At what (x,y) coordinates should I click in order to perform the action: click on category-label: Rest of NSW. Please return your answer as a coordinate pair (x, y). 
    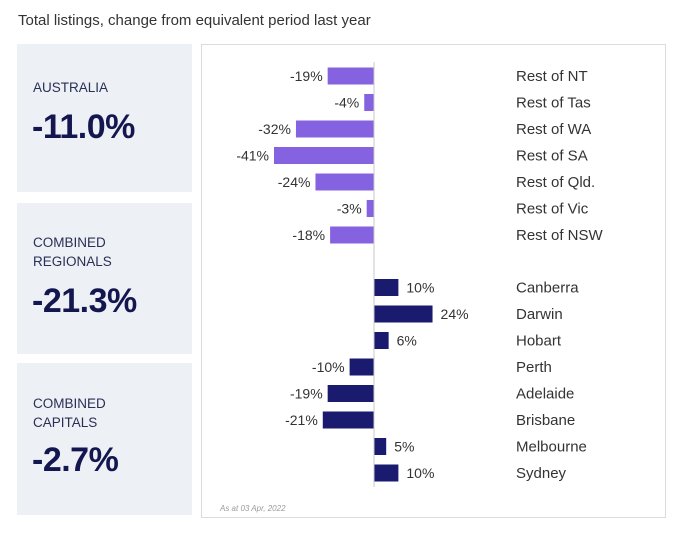
    Looking at the image, I should click on (560, 235).